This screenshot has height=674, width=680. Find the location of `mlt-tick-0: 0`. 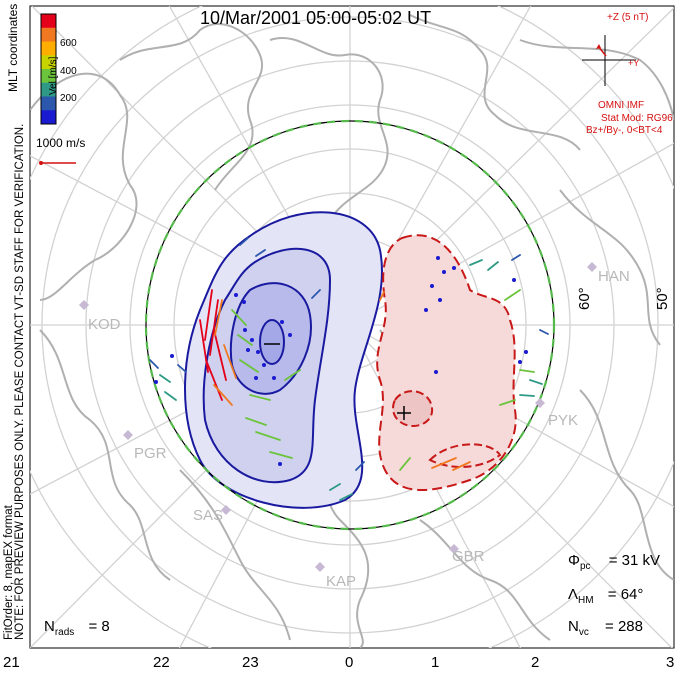

mlt-tick-0: 0 is located at coordinates (349, 662).